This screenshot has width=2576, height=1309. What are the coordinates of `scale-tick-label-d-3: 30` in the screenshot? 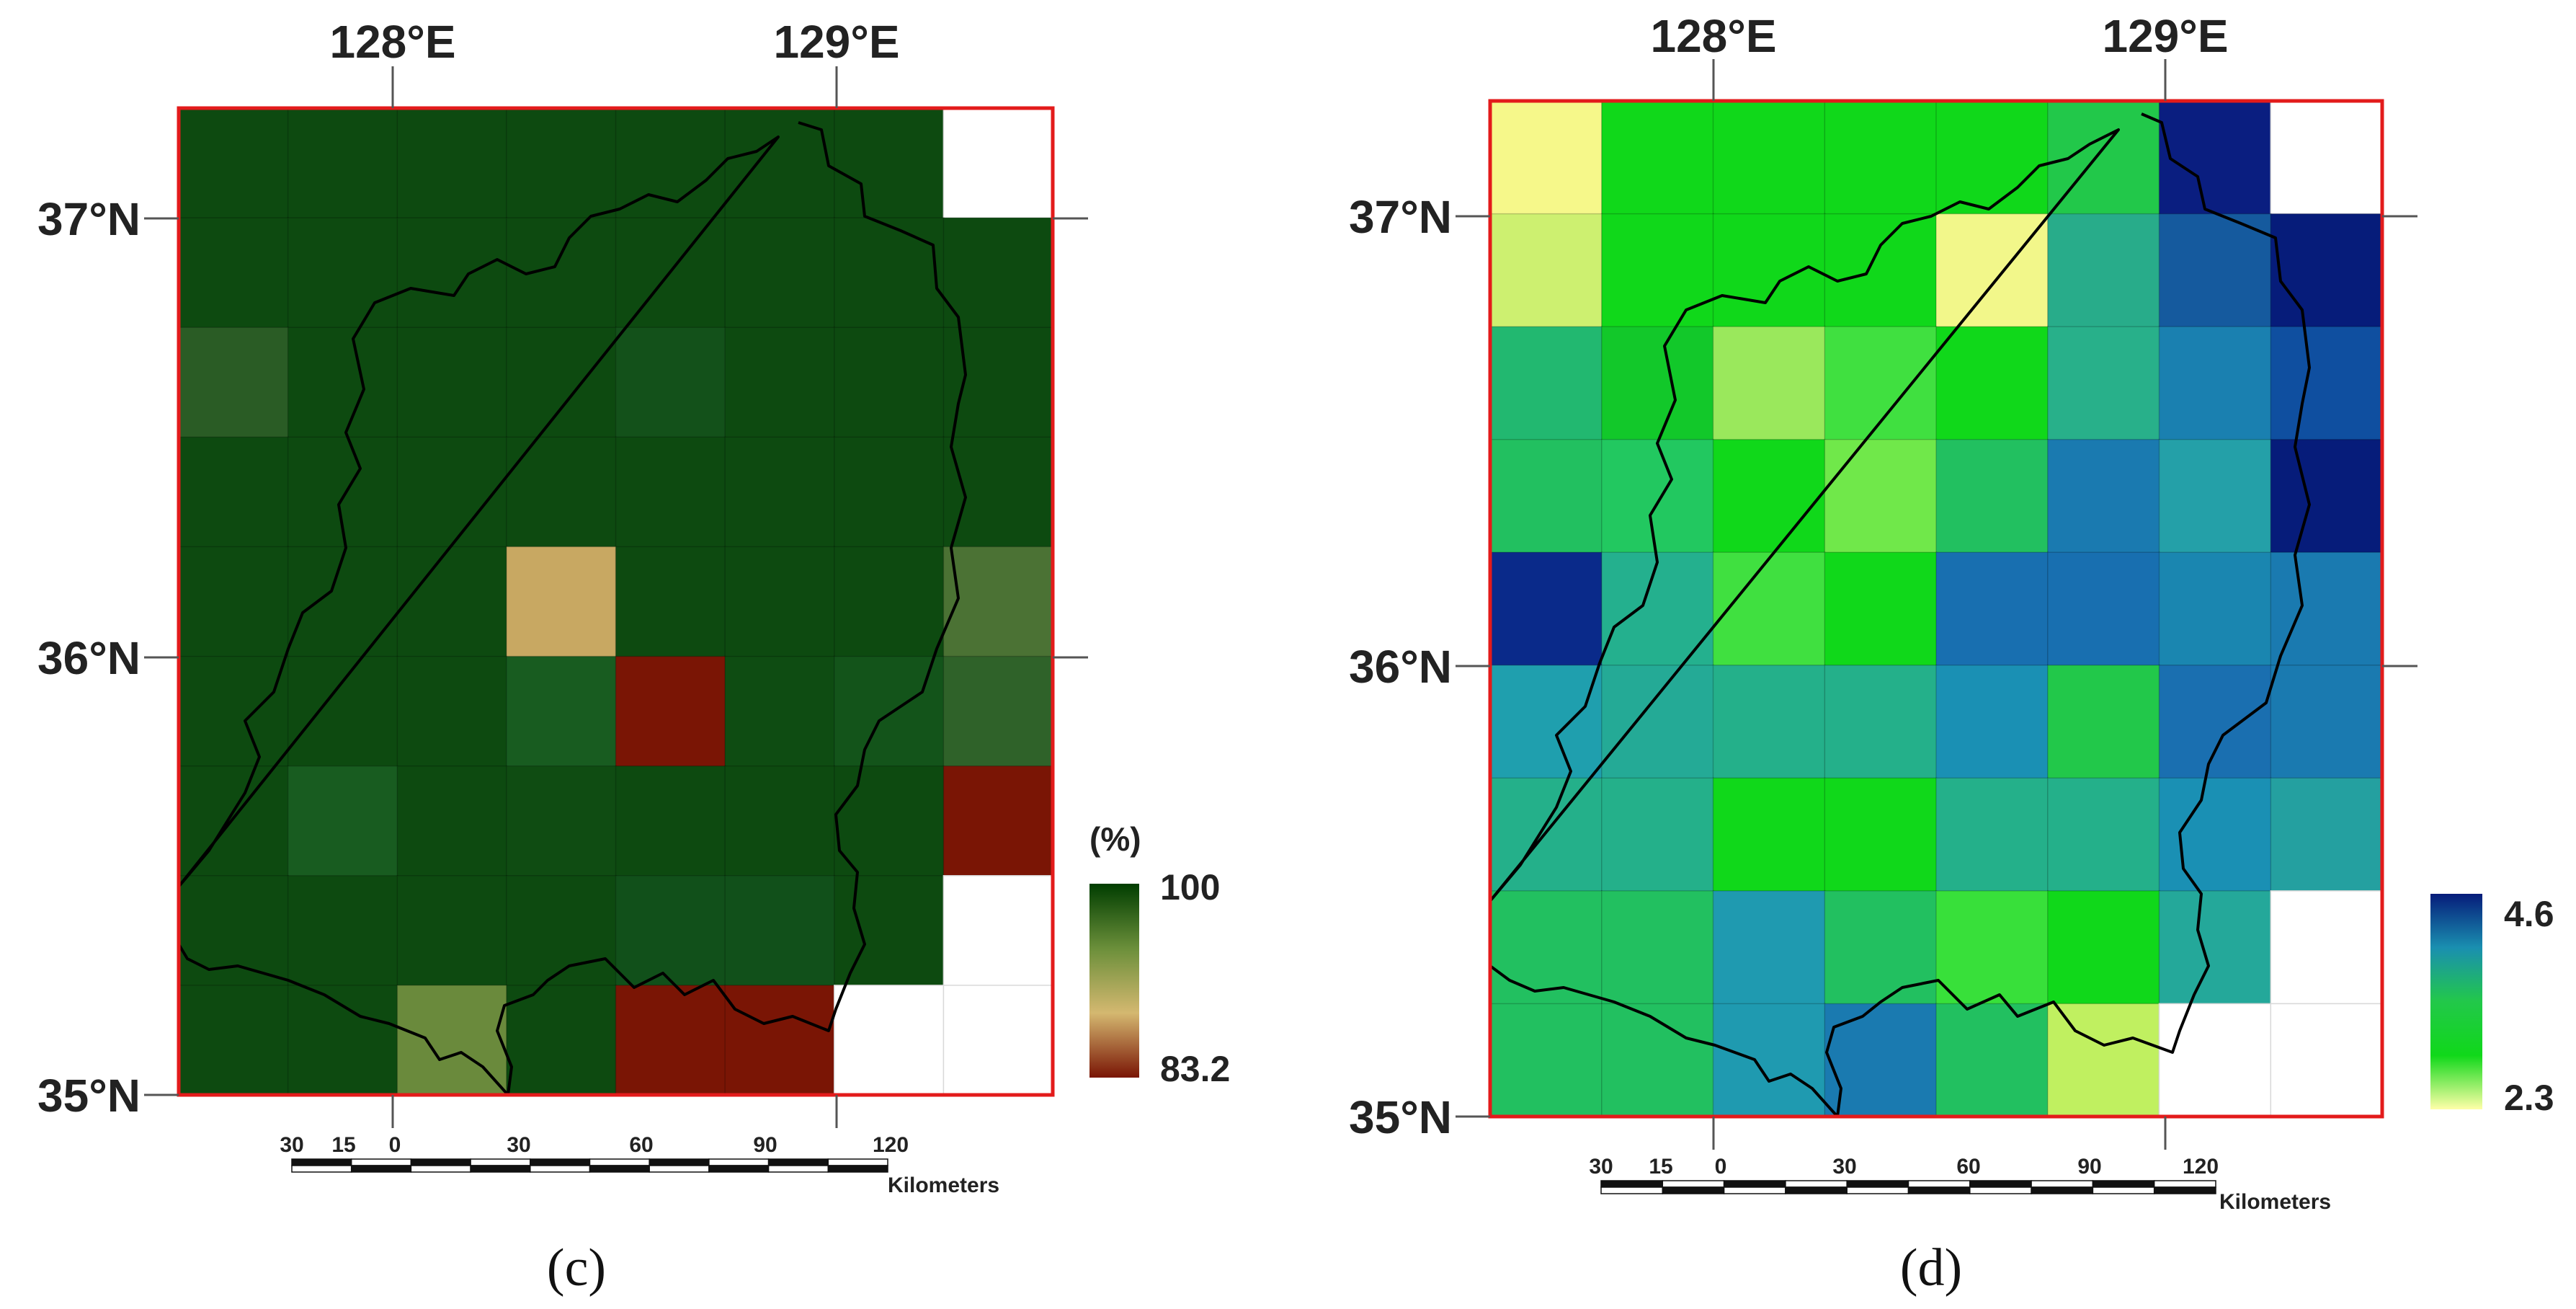 It's located at (1844, 1167).